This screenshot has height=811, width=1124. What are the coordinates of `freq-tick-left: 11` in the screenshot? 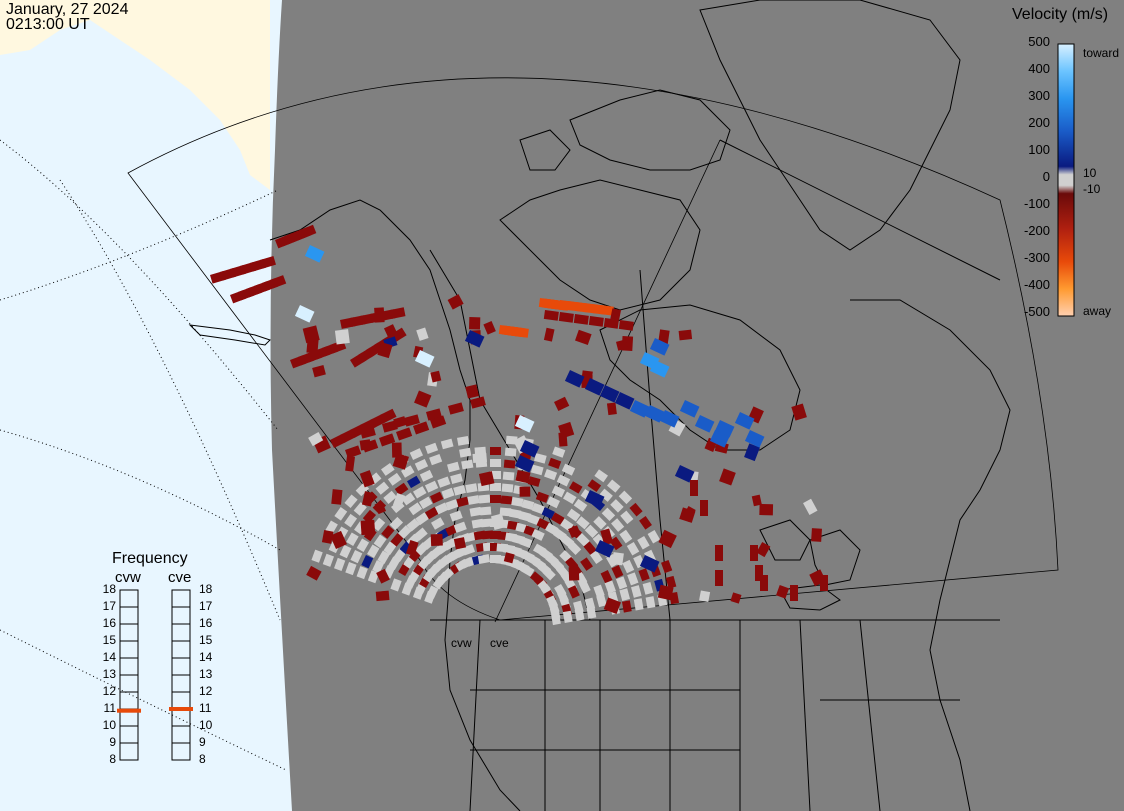 It's located at (109, 708).